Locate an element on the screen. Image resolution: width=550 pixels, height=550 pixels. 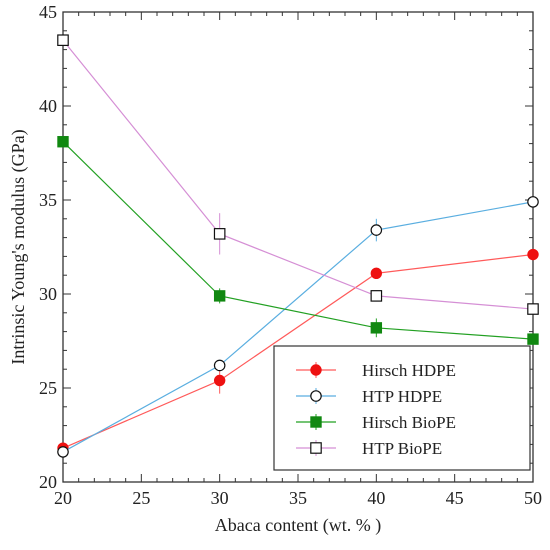
x-tick-label: 50 is located at coordinates (533, 498).